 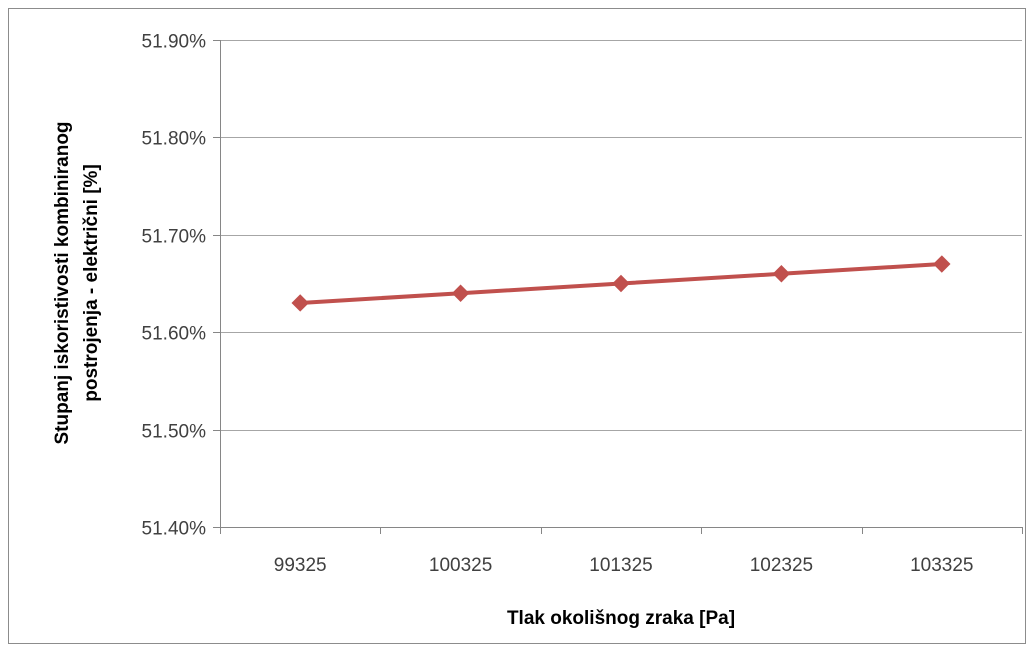 What do you see at coordinates (174, 42) in the screenshot?
I see `y-tick-label: 51.90%` at bounding box center [174, 42].